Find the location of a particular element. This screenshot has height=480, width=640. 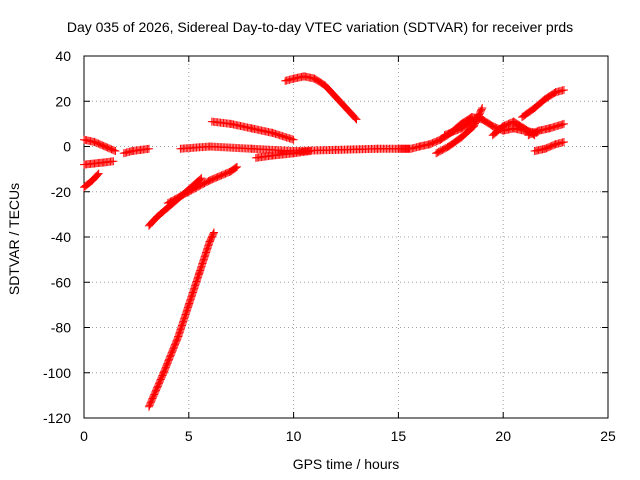

x-tick-label: 10 is located at coordinates (294, 436).